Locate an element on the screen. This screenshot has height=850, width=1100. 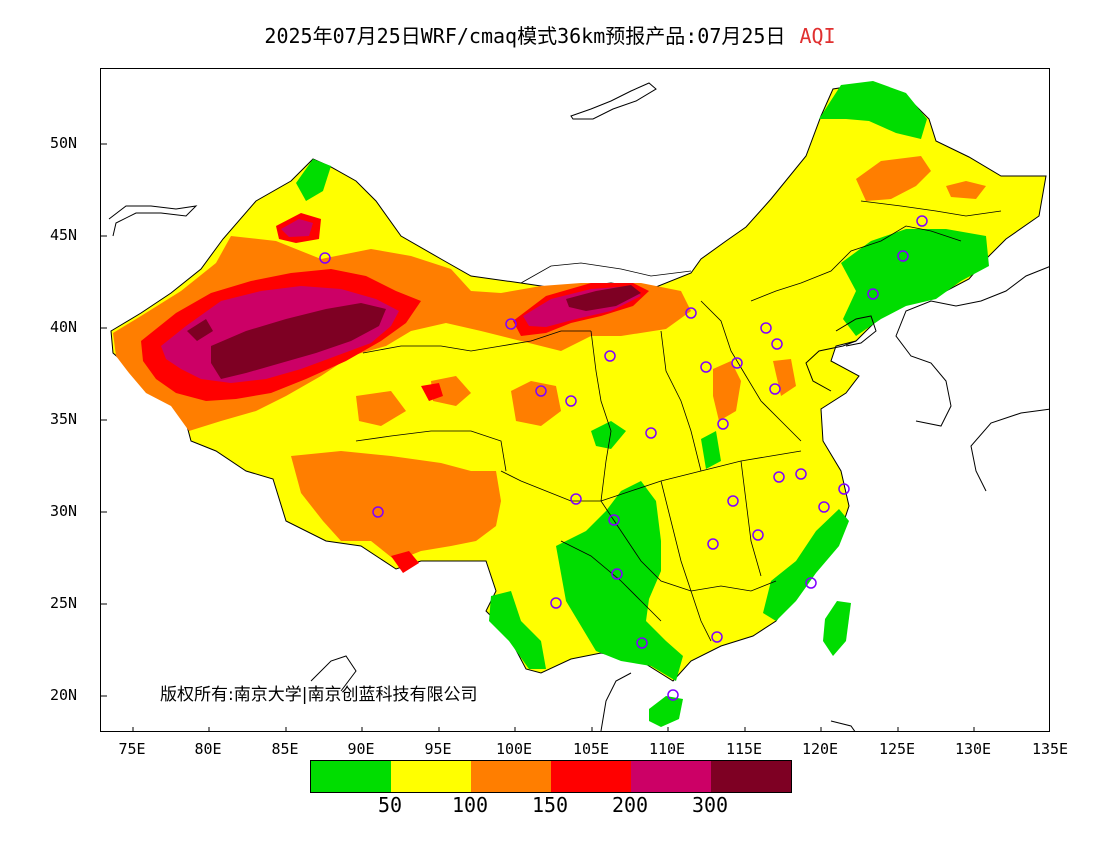
legend-swatch-good is located at coordinates (351, 776).